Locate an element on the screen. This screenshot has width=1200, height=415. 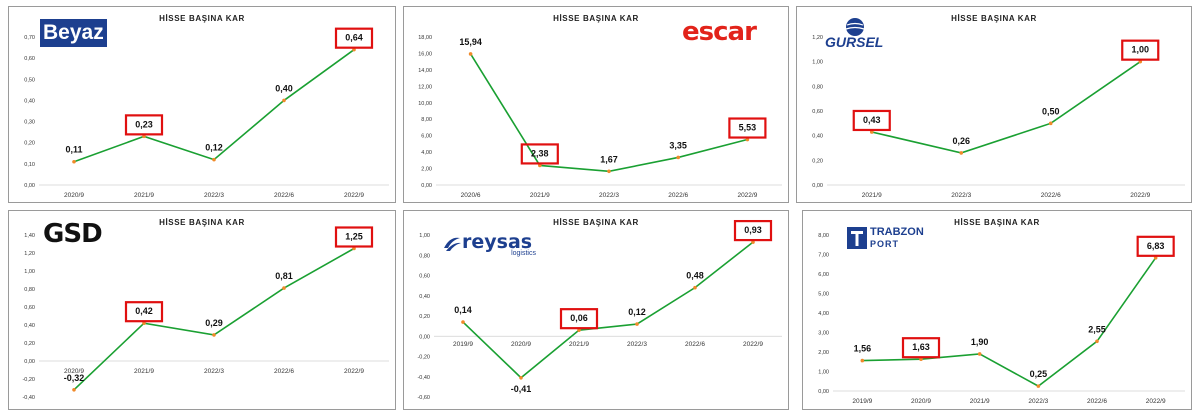
y-tick-label: -0,60 is located at coordinates (423, 398).